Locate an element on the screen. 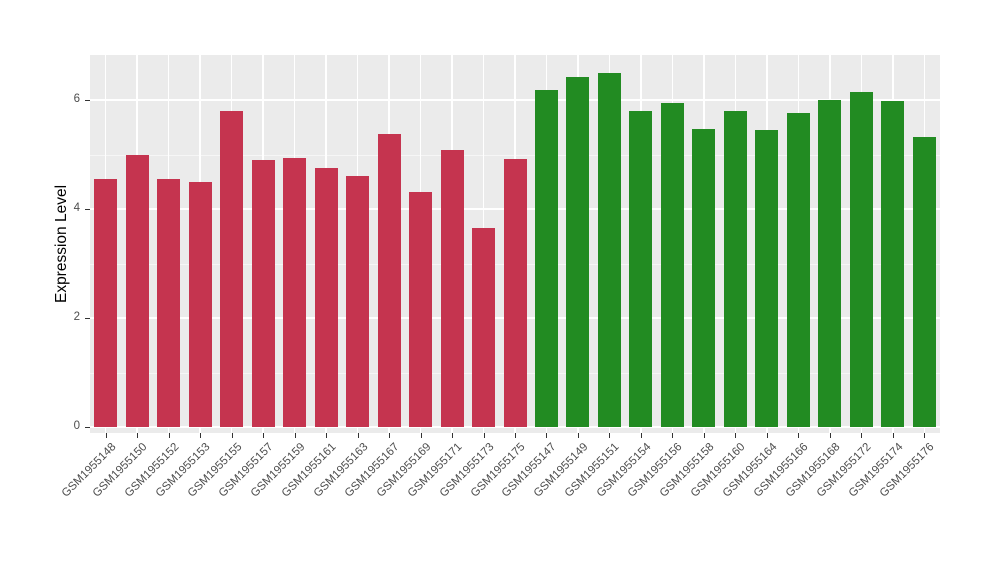  y-tick-label: 6 is located at coordinates (76, 99).